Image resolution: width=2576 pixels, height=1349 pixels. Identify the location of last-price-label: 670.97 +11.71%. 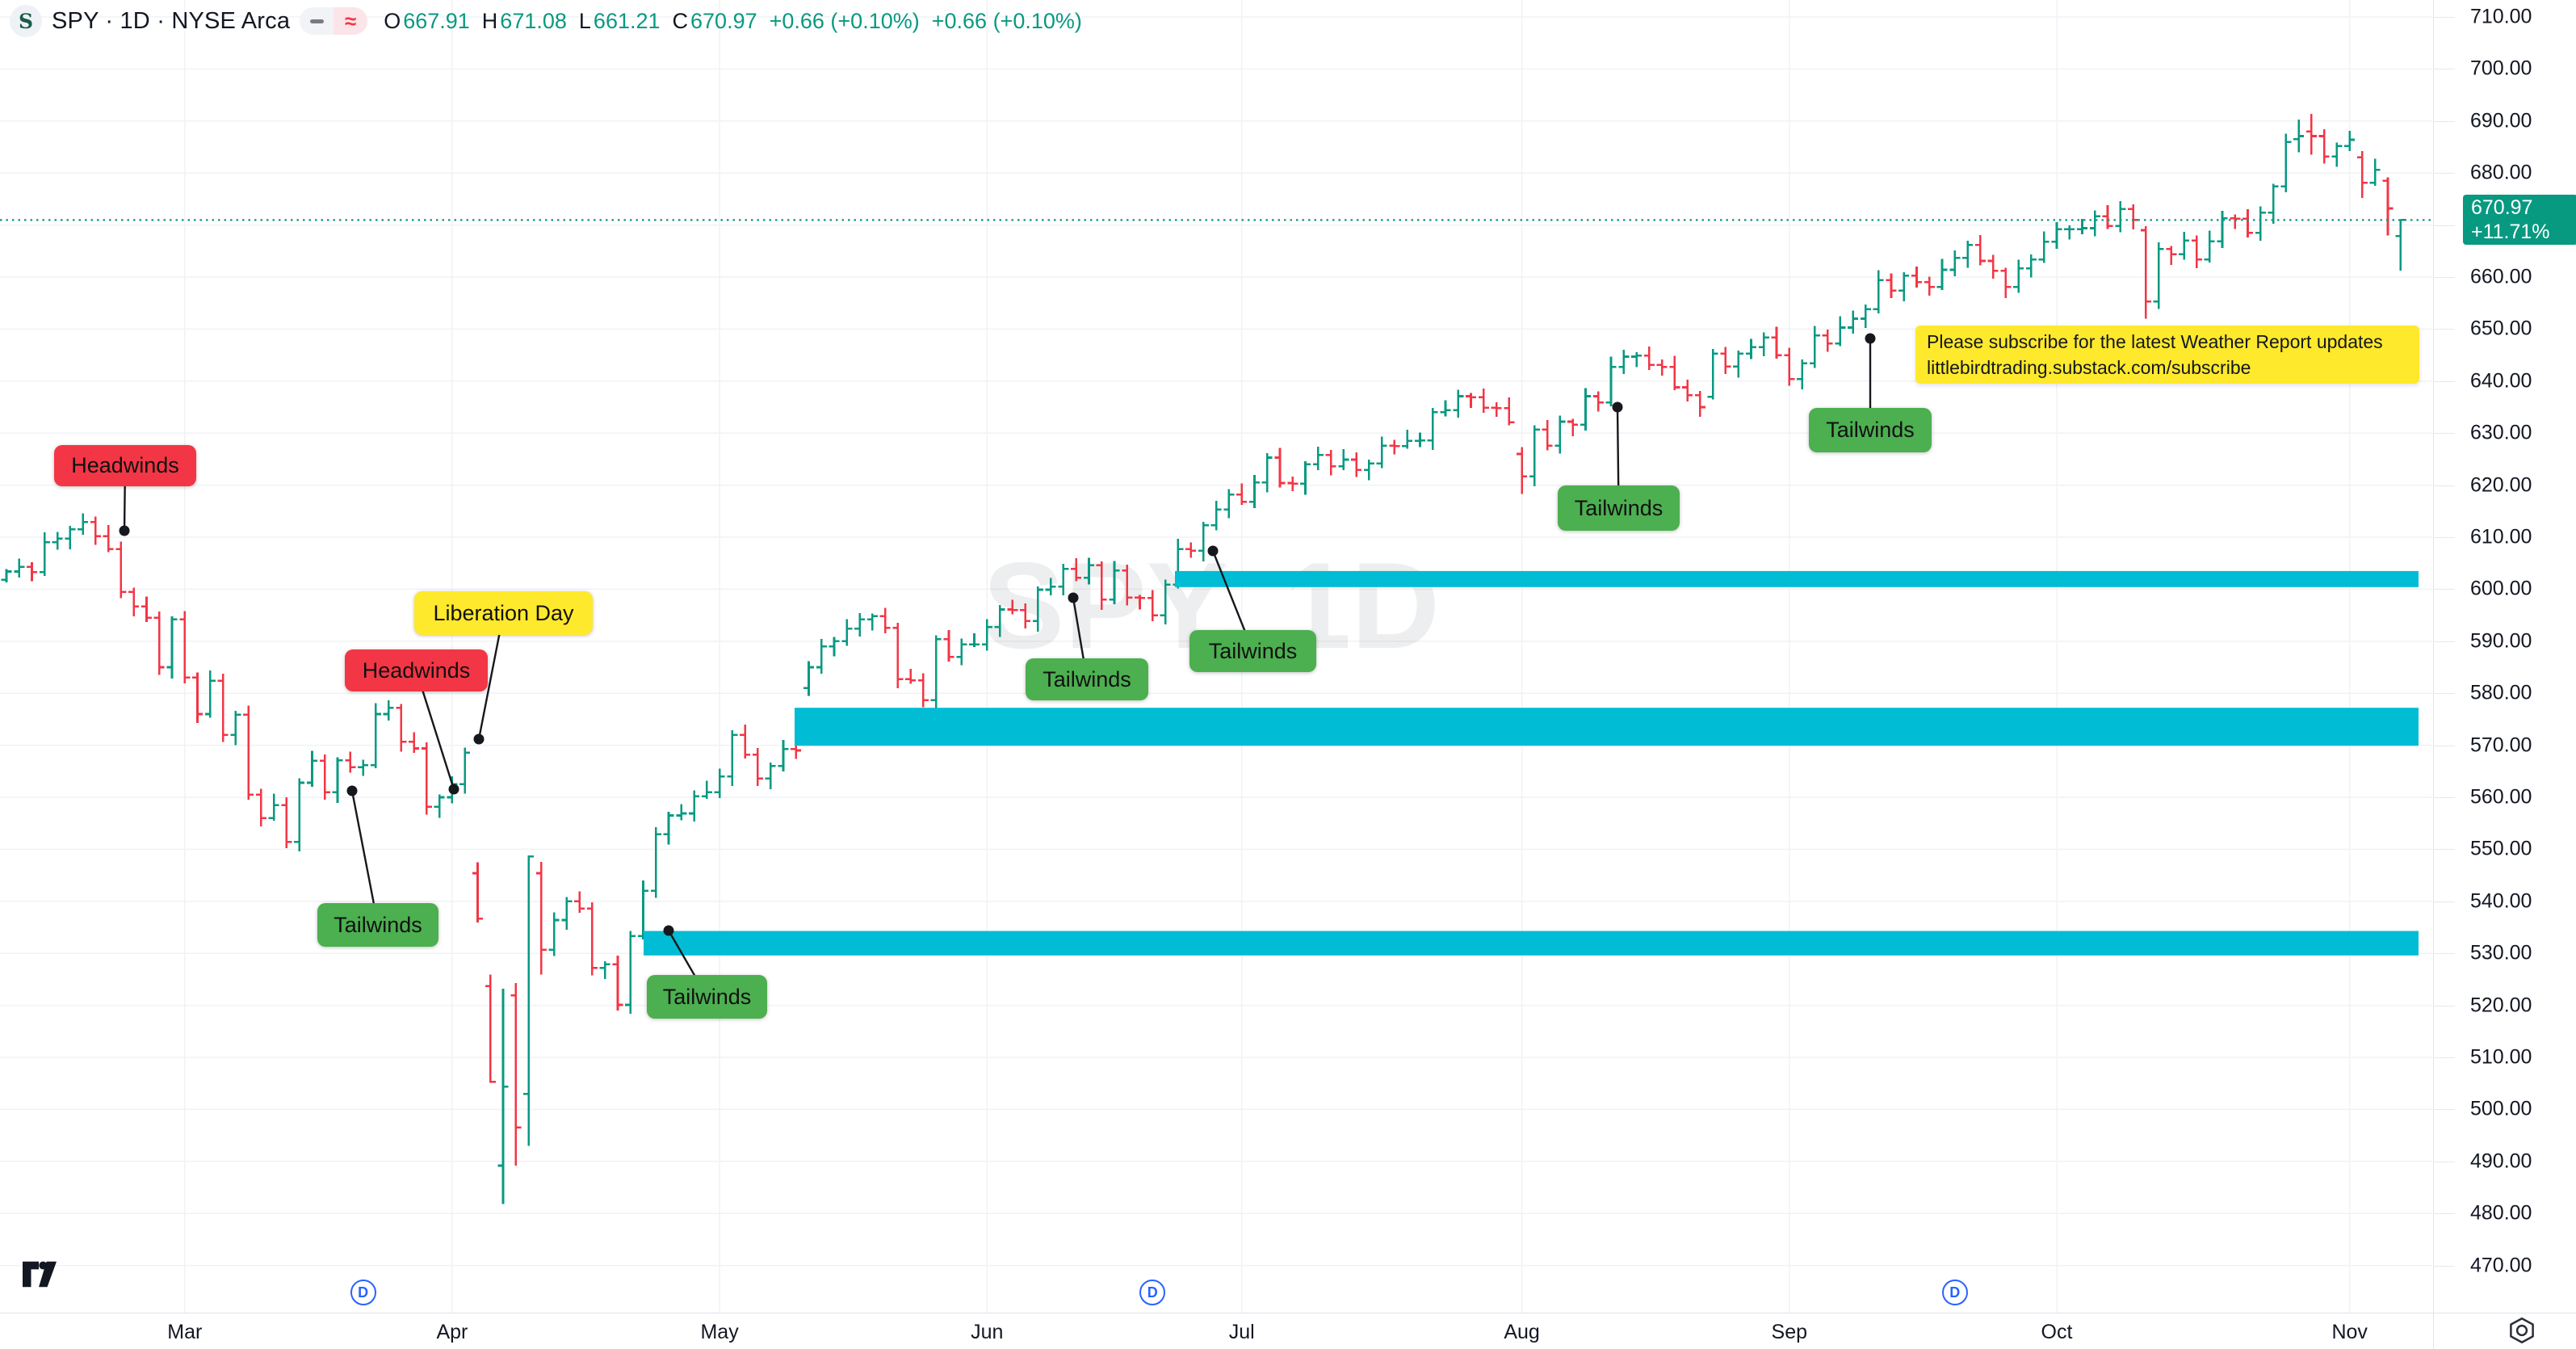
(2519, 220).